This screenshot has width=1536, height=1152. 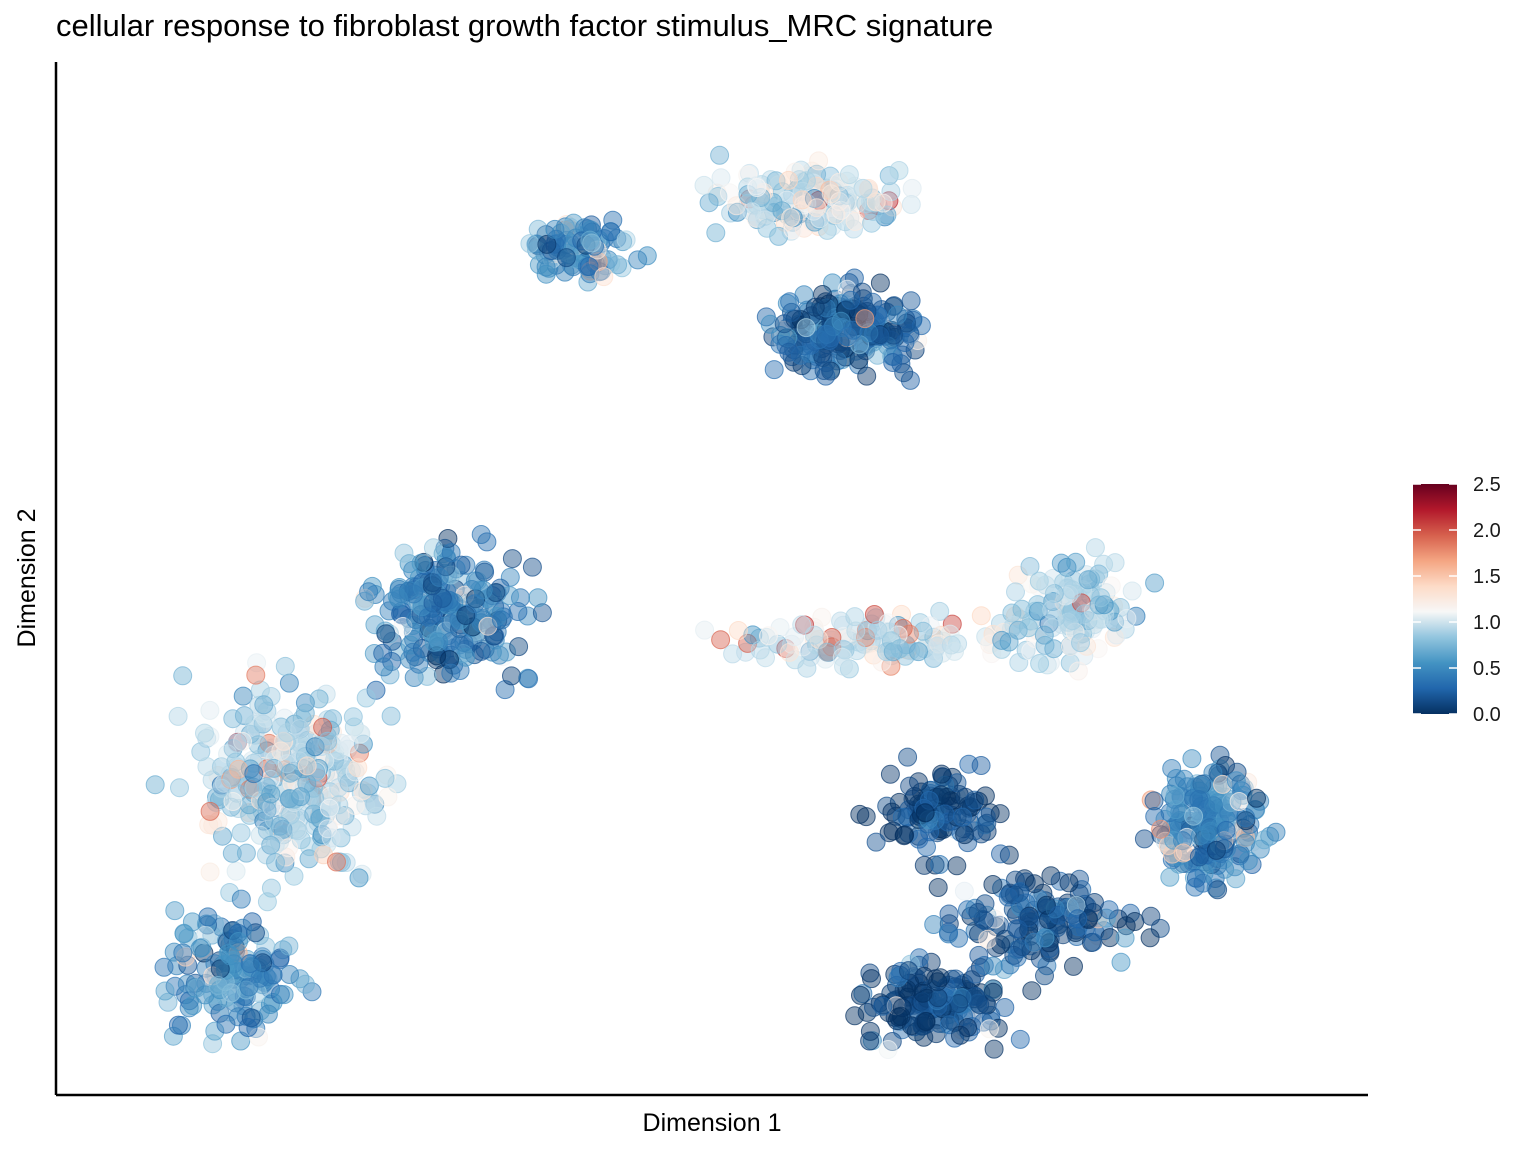 What do you see at coordinates (1121, 962) in the screenshot?
I see `scatter-point-2059` at bounding box center [1121, 962].